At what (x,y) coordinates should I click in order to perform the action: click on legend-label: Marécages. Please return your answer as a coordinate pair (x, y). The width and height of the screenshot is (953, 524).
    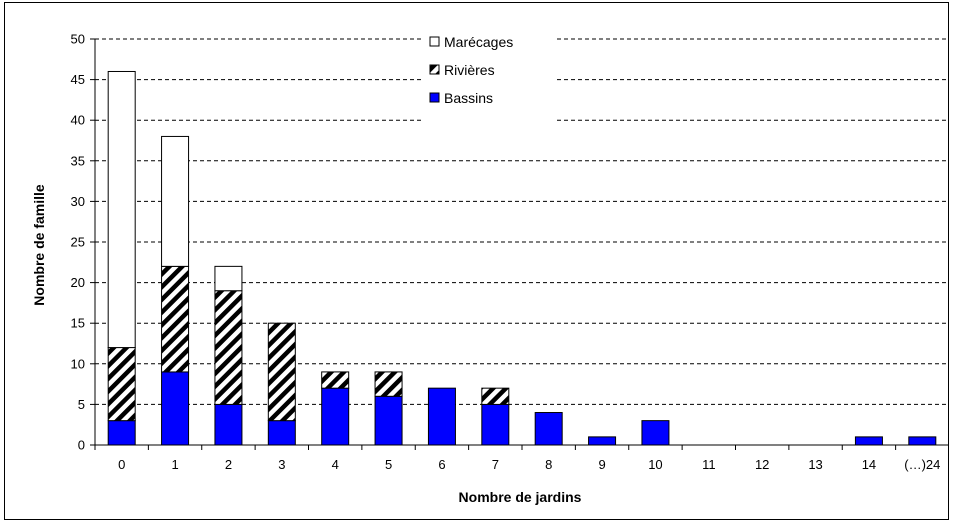
    Looking at the image, I should click on (478, 42).